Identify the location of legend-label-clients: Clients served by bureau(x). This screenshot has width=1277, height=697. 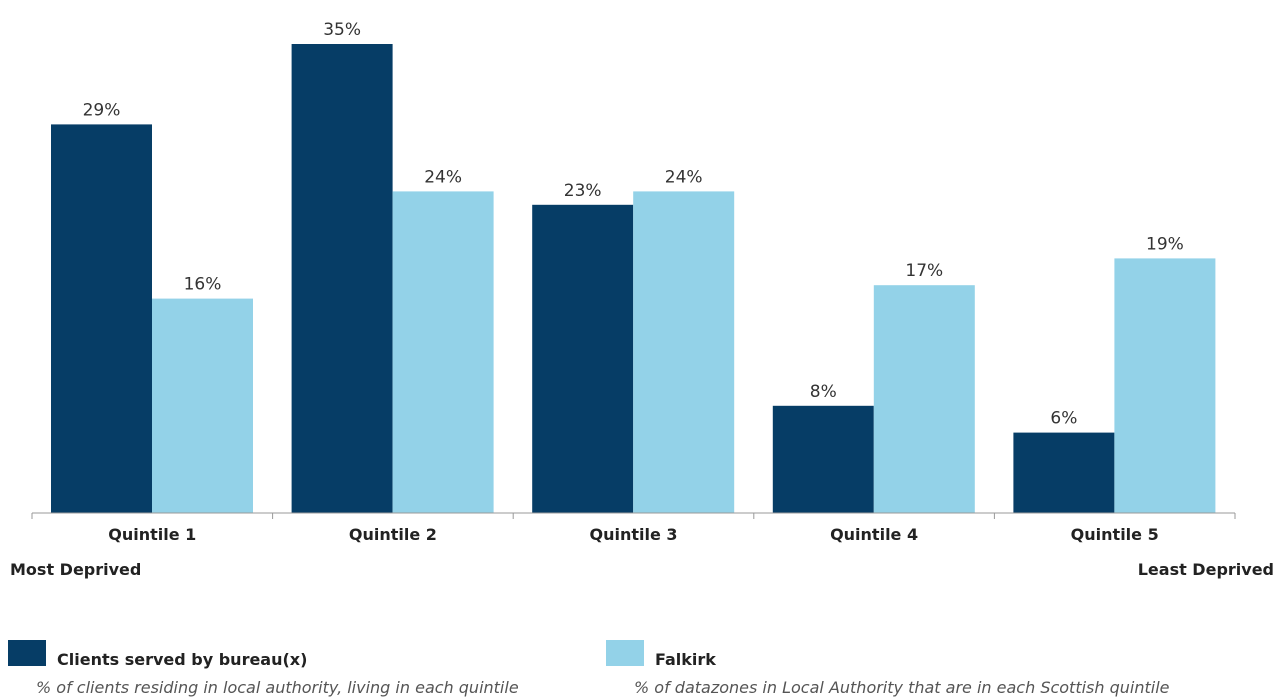
(182, 659).